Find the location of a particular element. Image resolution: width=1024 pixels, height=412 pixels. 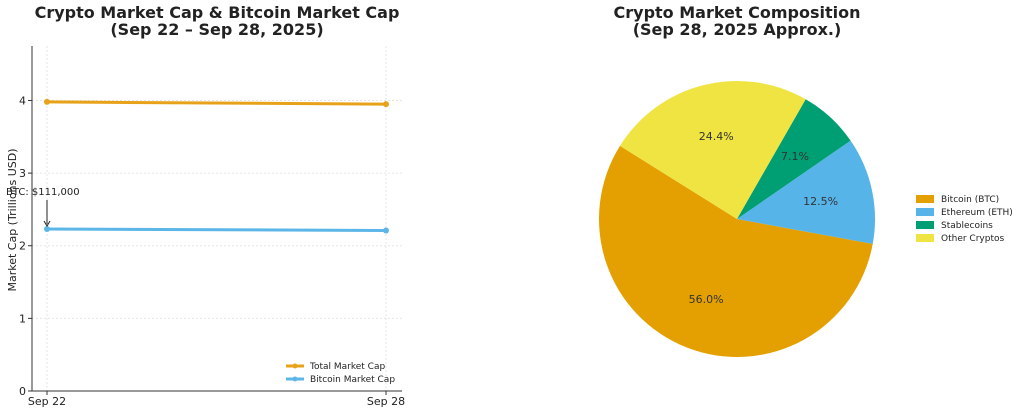

line-chart-series is located at coordinates (216, 166).